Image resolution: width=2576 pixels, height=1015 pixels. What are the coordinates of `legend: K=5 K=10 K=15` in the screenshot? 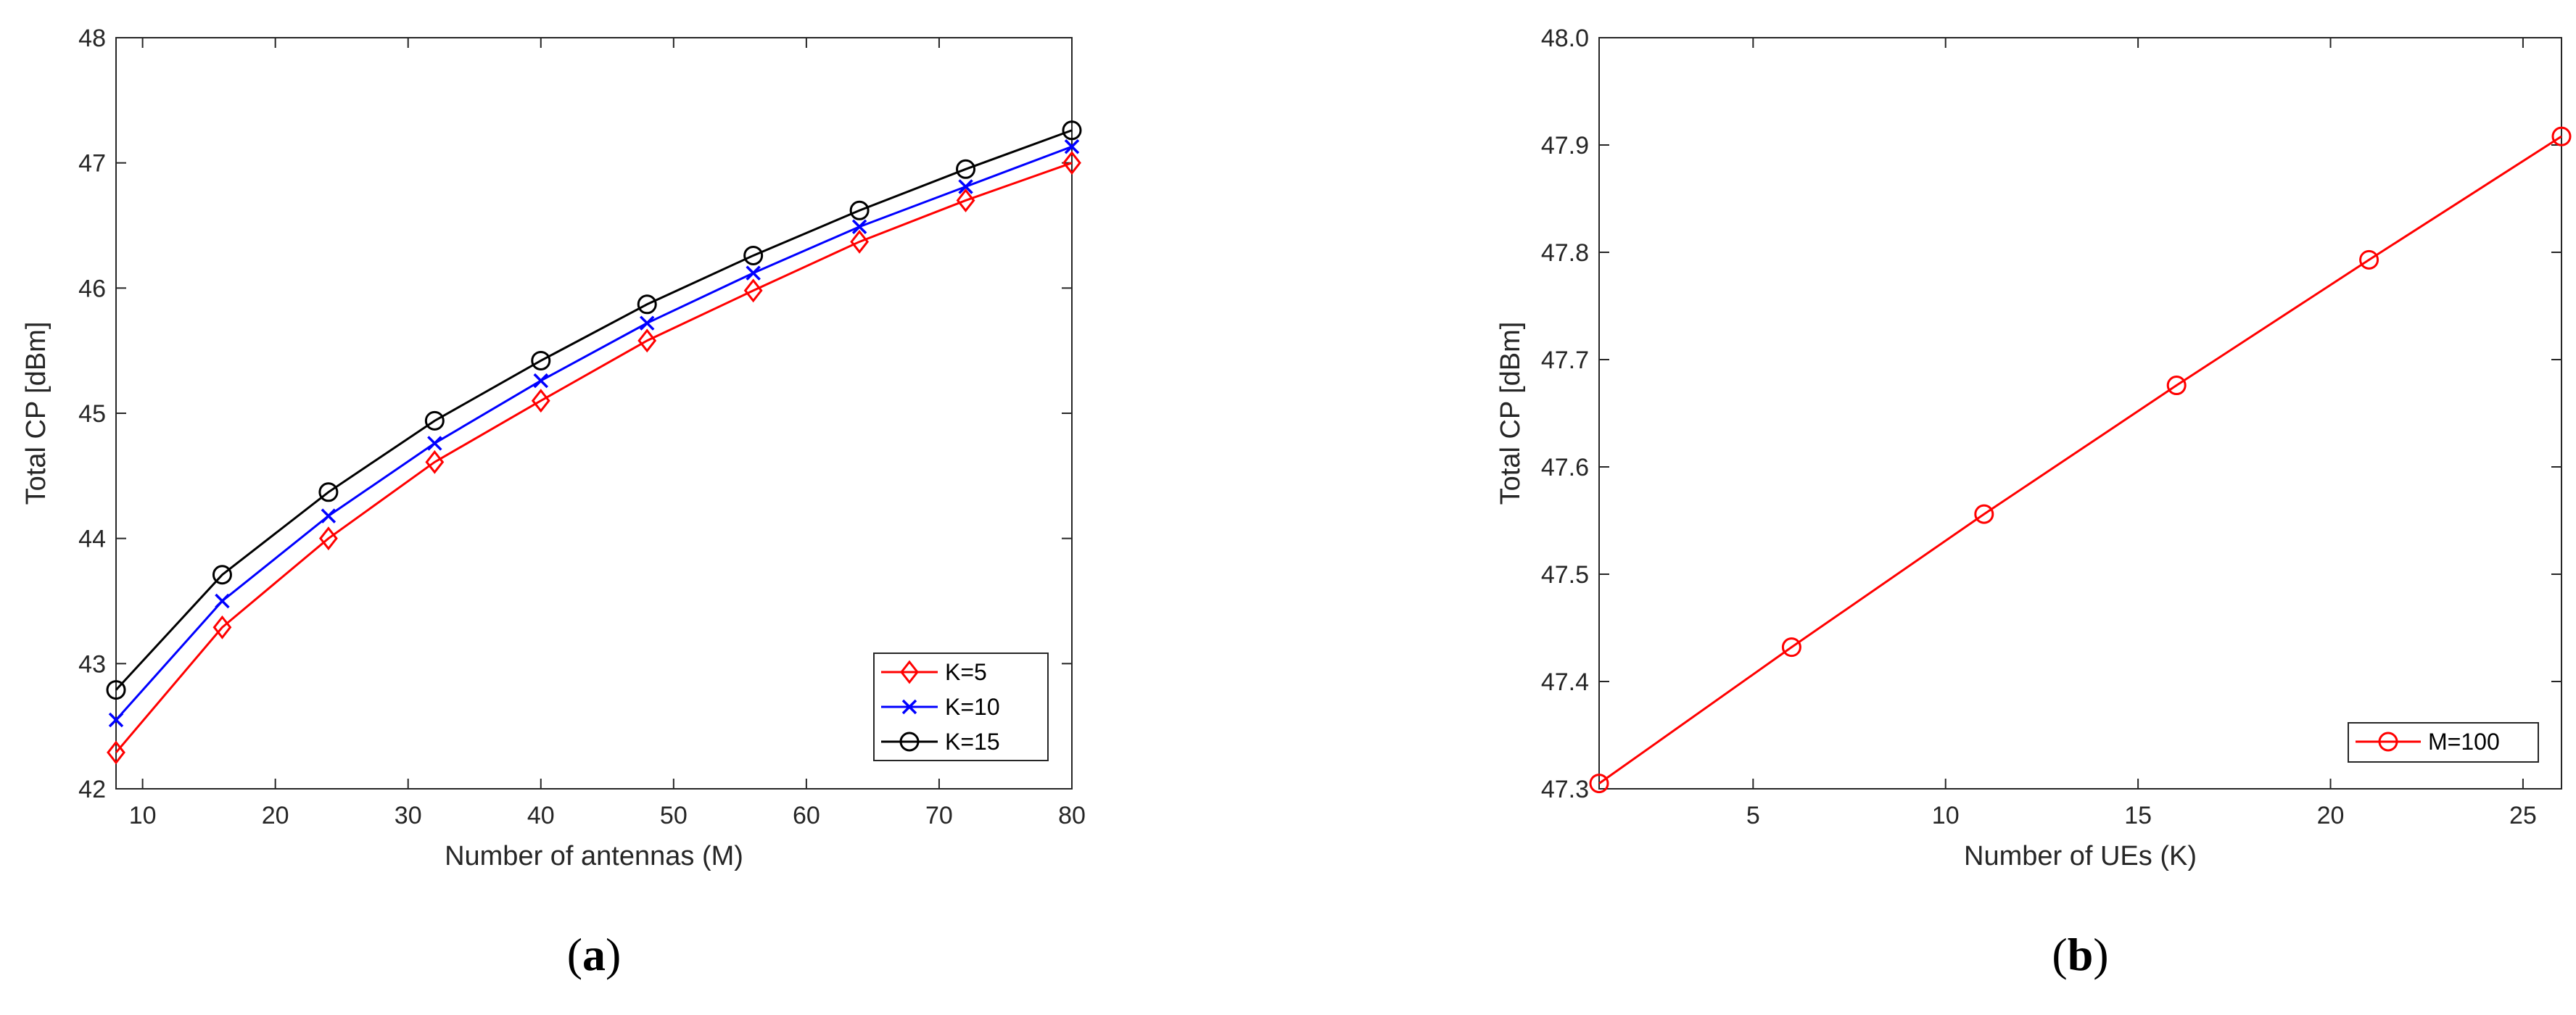 It's located at (961, 707).